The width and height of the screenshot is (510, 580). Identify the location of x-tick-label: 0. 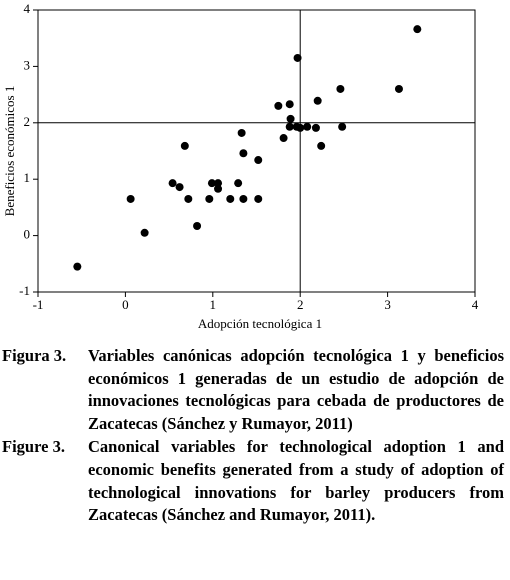
(125, 304).